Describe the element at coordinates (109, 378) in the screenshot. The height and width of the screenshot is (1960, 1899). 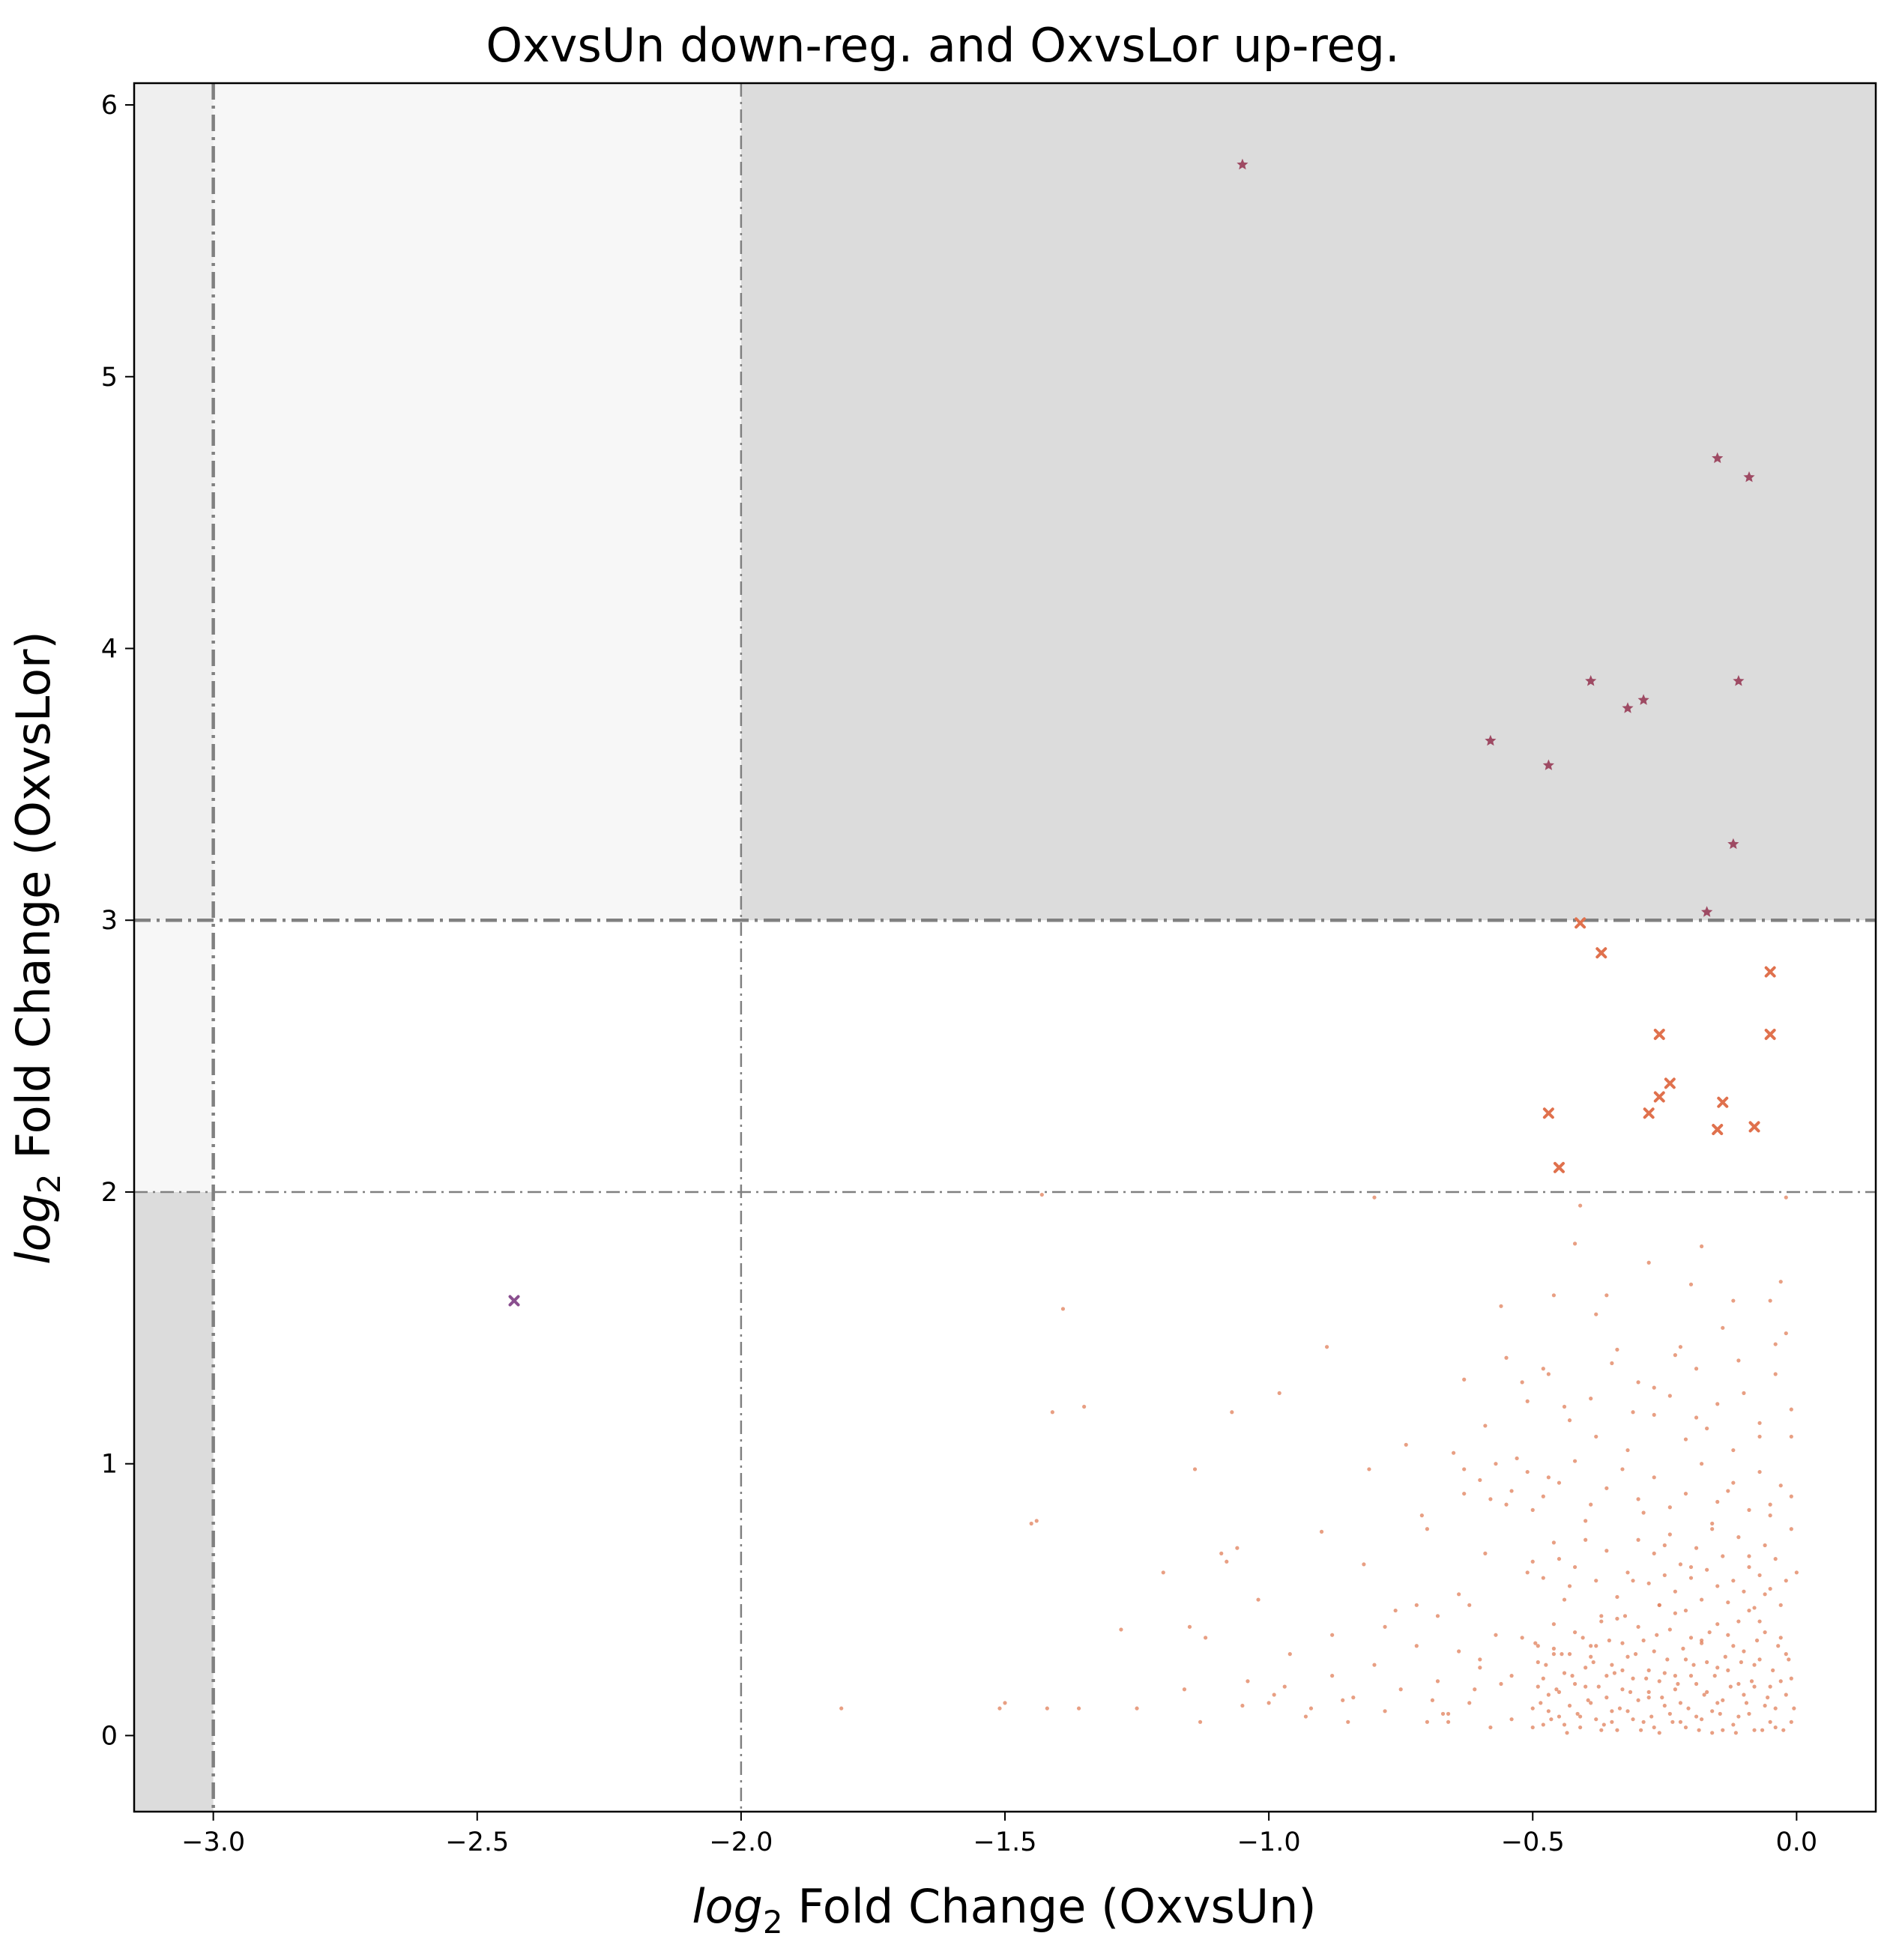
I see `y-tick-label: 5` at that location.